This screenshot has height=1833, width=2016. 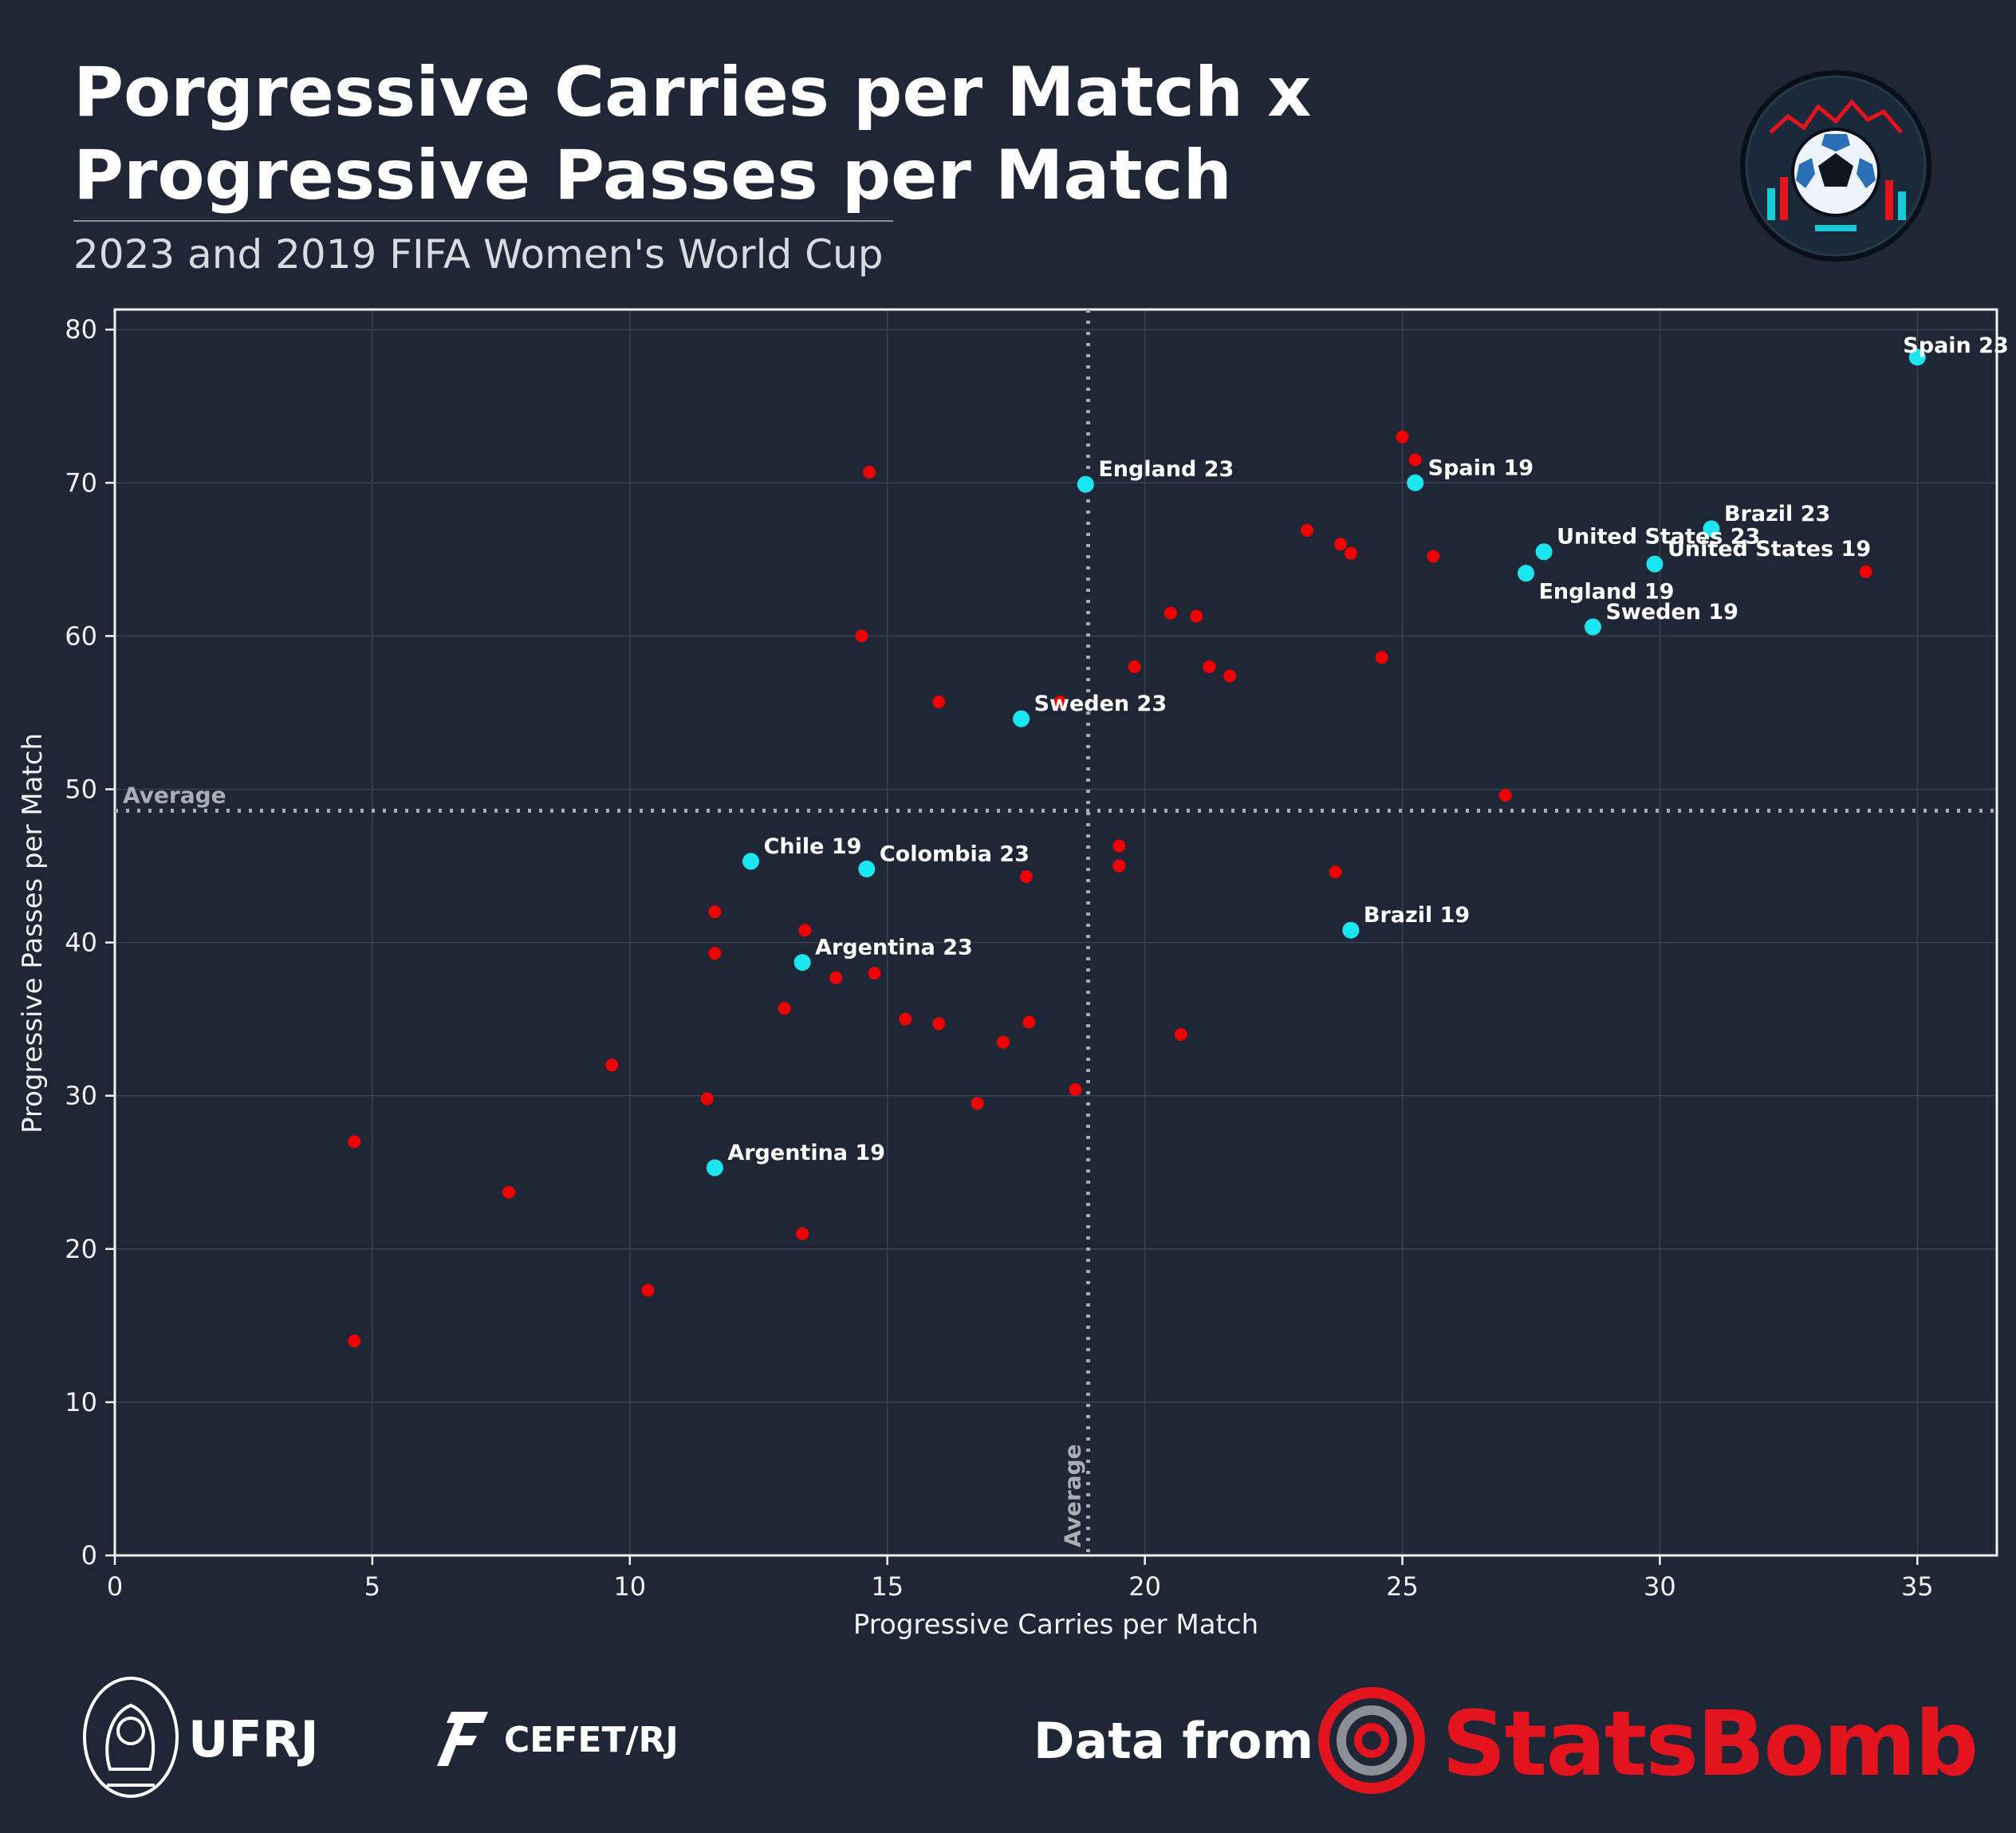 What do you see at coordinates (1917, 1587) in the screenshot?
I see `x-tick-label: 35` at bounding box center [1917, 1587].